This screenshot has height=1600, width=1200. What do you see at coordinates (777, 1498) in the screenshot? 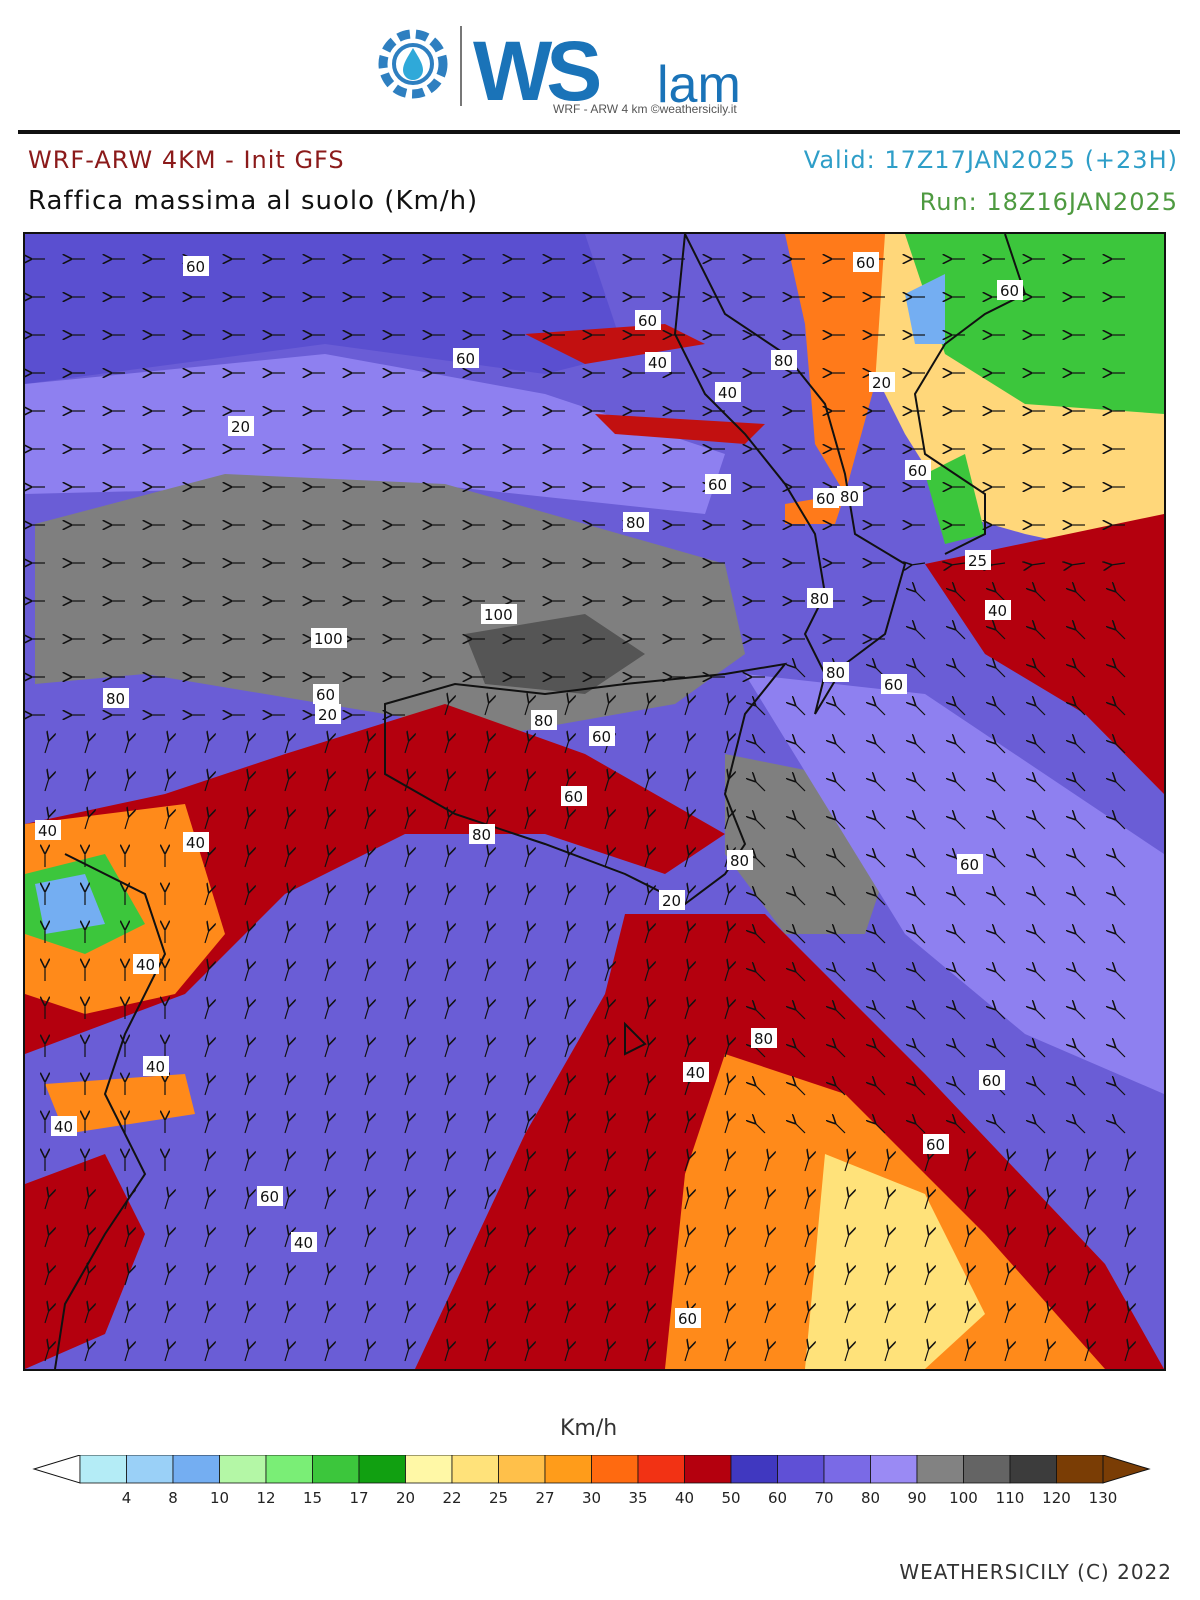
I see `scale-tick-label: 60` at bounding box center [777, 1498].